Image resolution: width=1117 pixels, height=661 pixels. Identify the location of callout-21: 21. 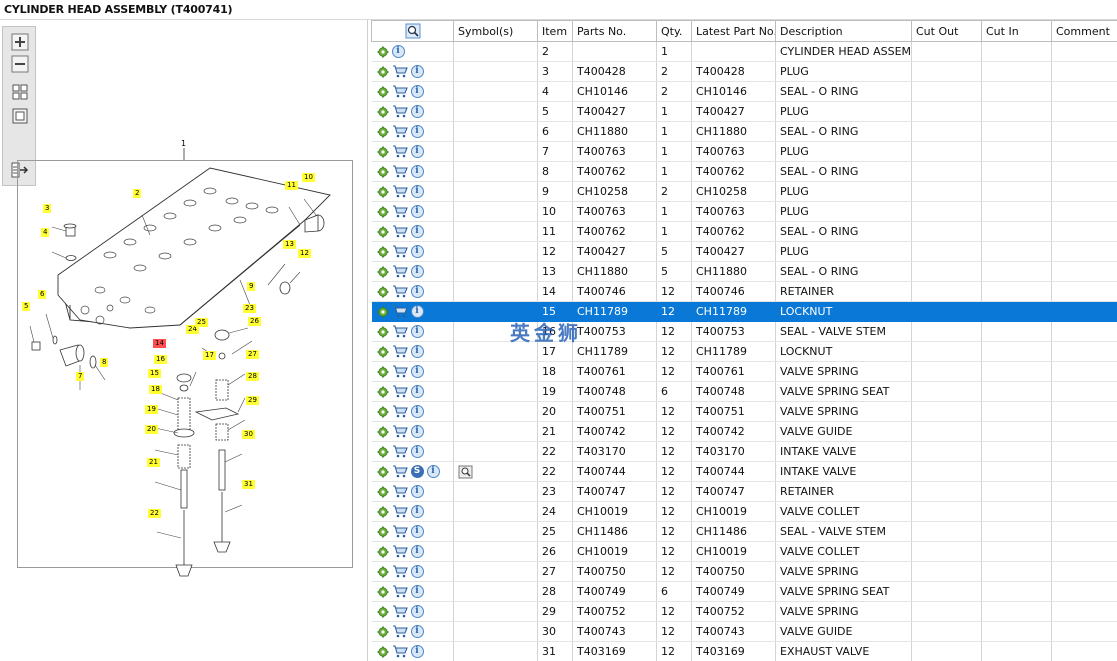
(153, 462).